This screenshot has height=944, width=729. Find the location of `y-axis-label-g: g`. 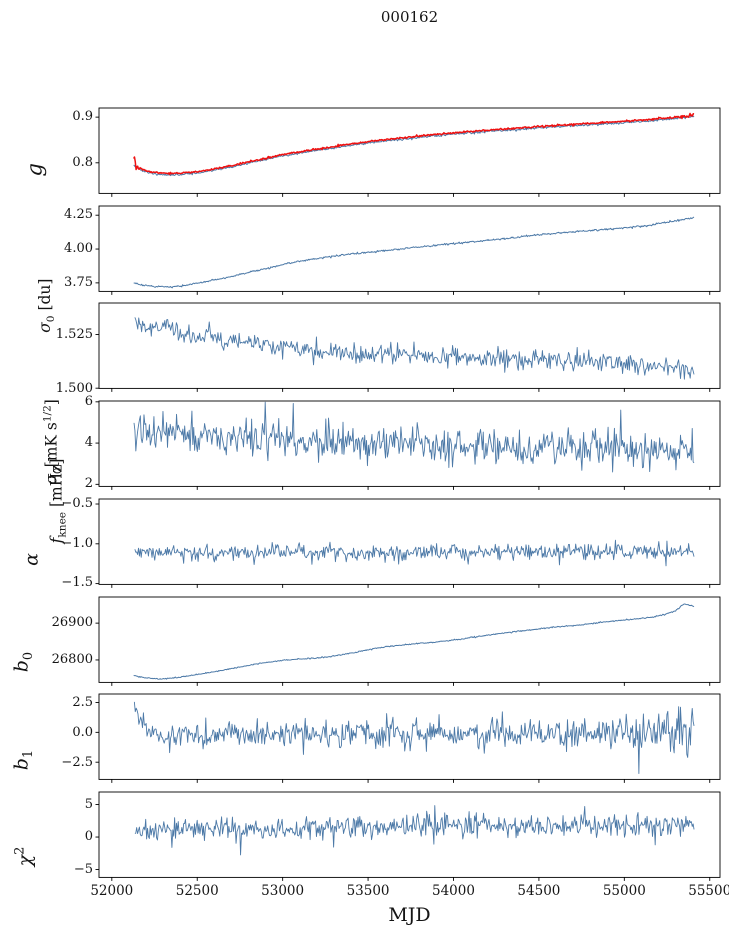

y-axis-label-g: g is located at coordinates (34, 170).